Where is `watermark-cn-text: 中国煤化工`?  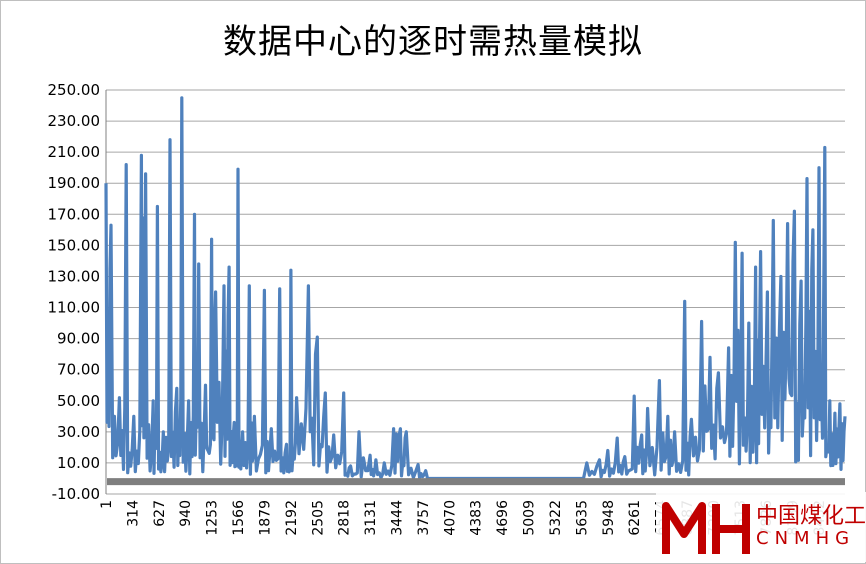 watermark-cn-text: 中国煤化工 is located at coordinates (811, 516).